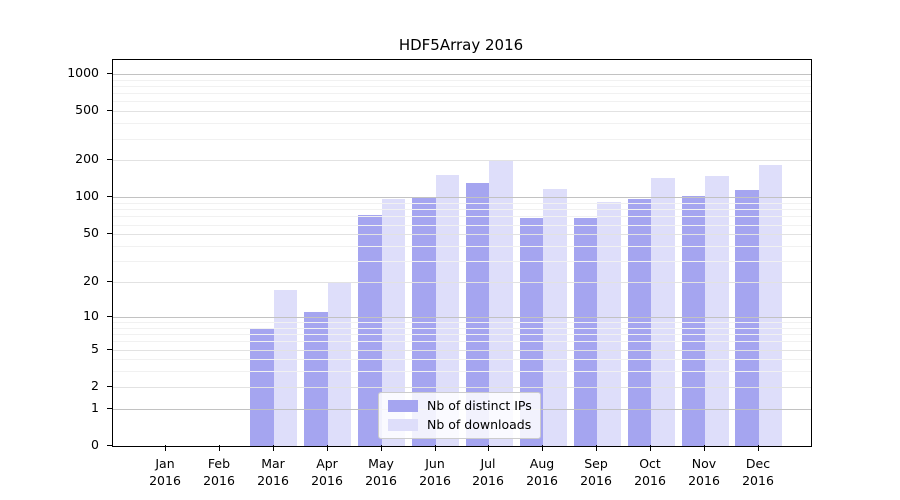 This screenshot has height=500, width=900. I want to click on bar-downloads-apr, so click(339, 364).